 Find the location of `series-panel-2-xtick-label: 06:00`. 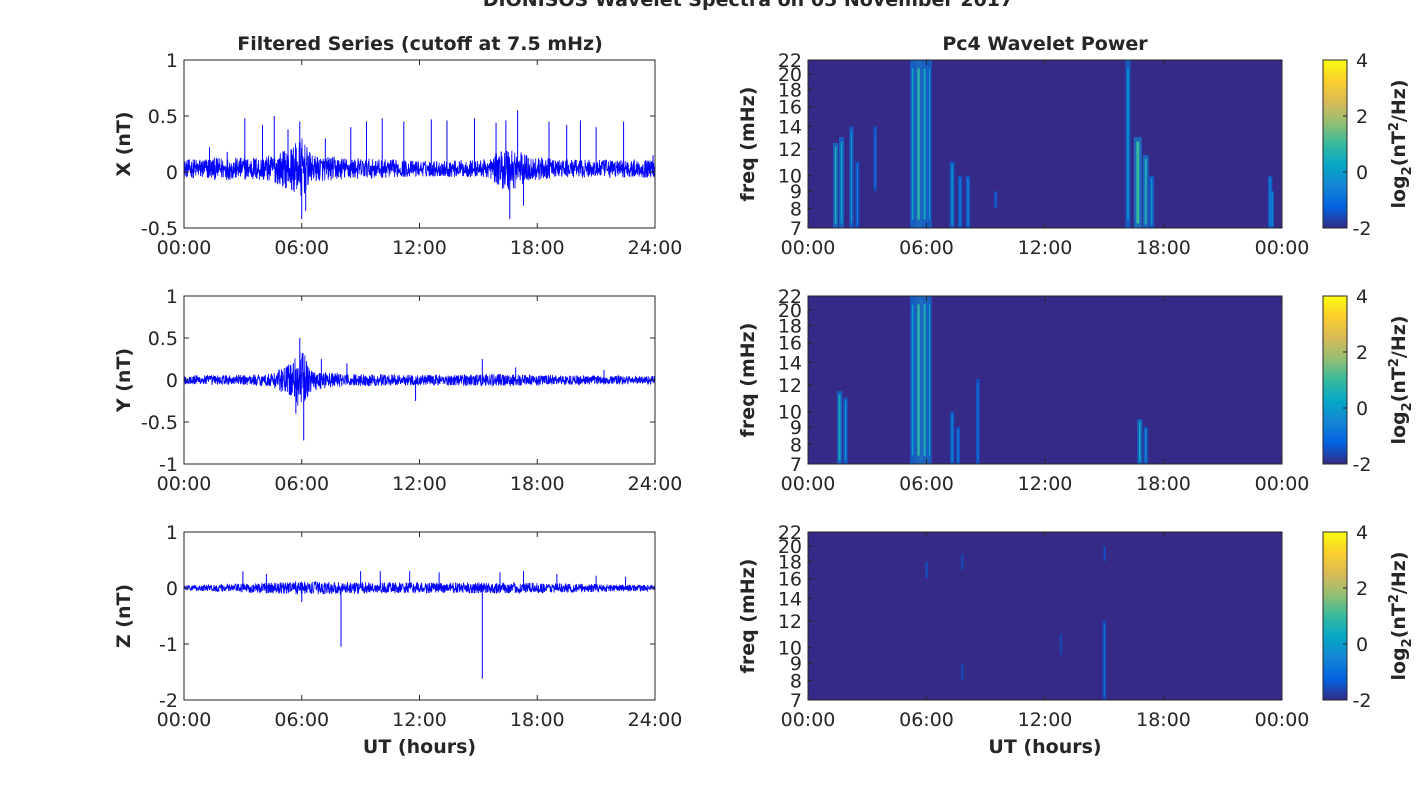

series-panel-2-xtick-label: 06:00 is located at coordinates (301, 484).